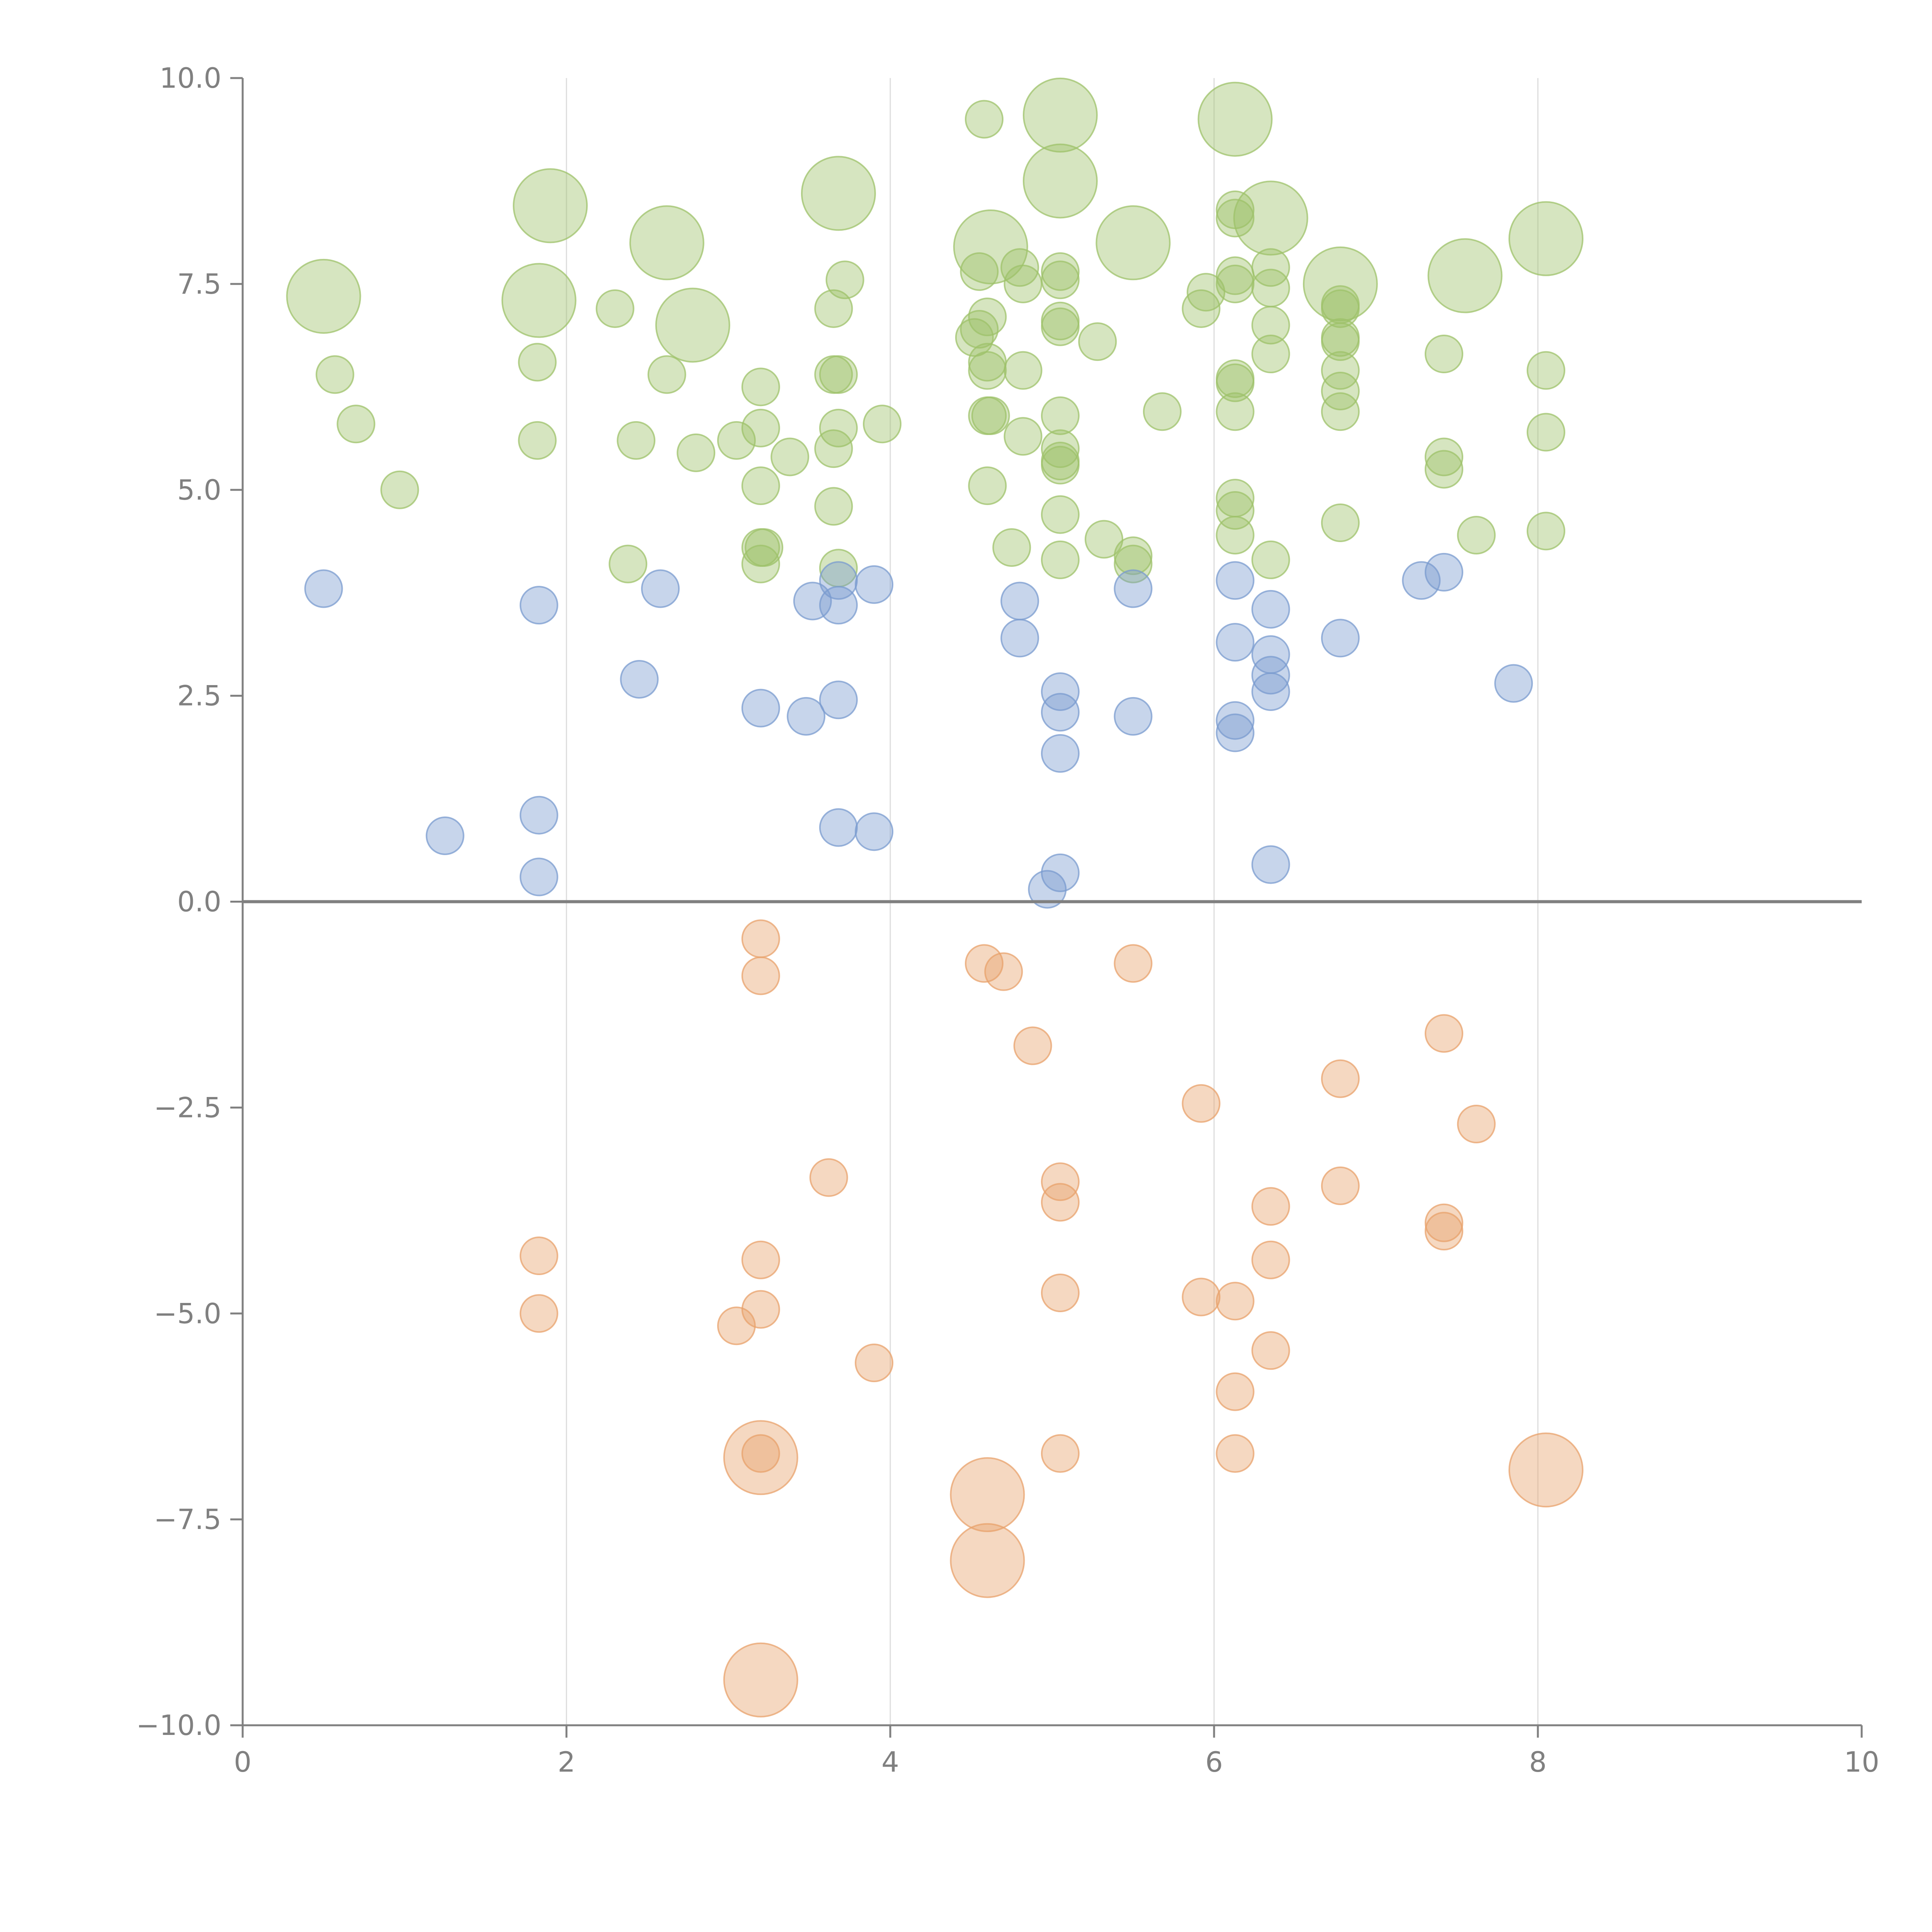 This screenshot has height=1932, width=1932. I want to click on x-tick-label: 4, so click(890, 1762).